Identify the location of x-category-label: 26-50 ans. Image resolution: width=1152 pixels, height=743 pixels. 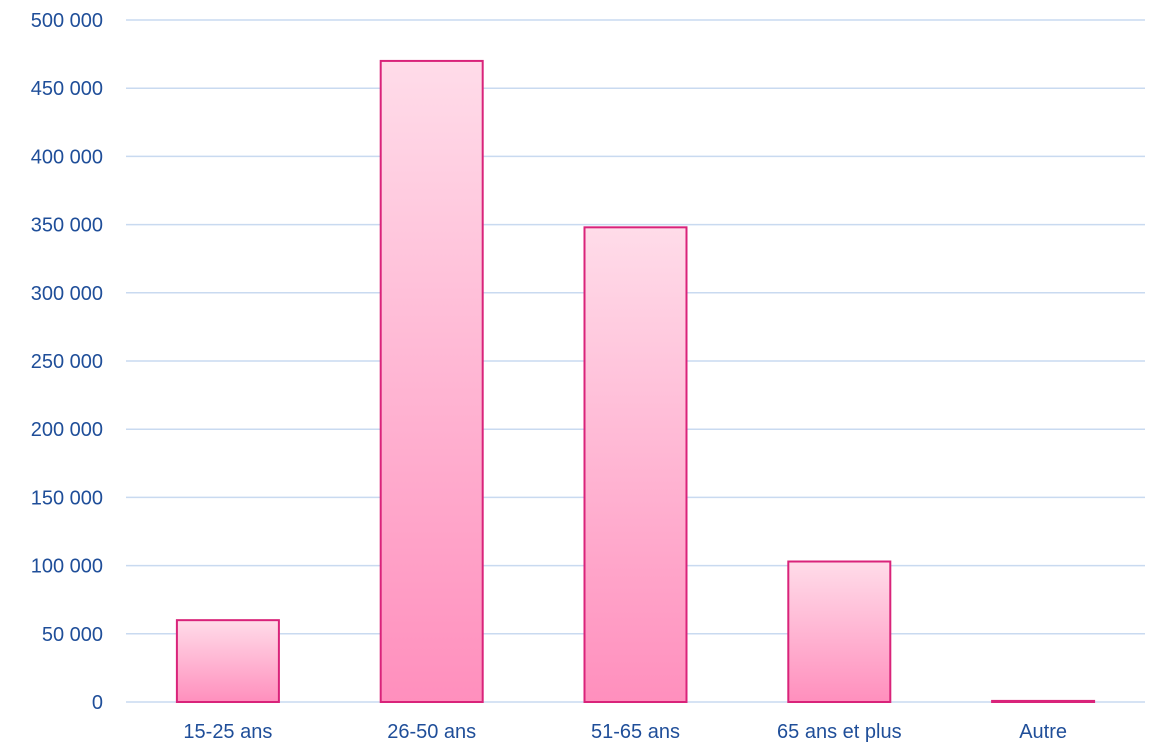
(431, 732).